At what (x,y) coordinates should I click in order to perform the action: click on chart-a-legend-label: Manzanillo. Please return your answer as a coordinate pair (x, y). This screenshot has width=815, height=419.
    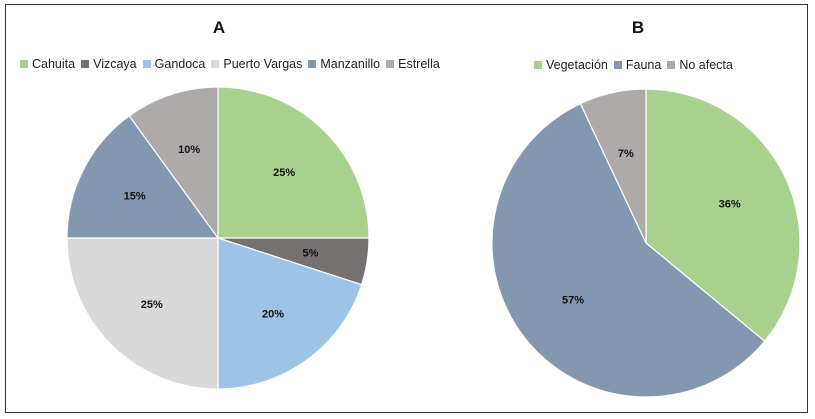
    Looking at the image, I should click on (350, 64).